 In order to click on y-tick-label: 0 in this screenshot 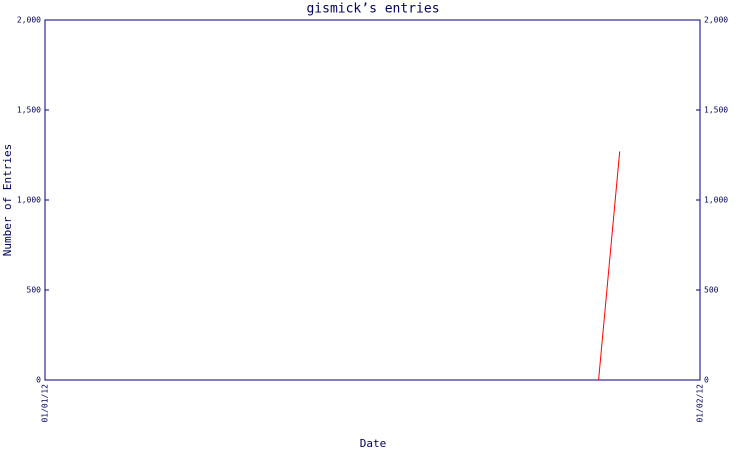, I will do `click(38, 380)`.